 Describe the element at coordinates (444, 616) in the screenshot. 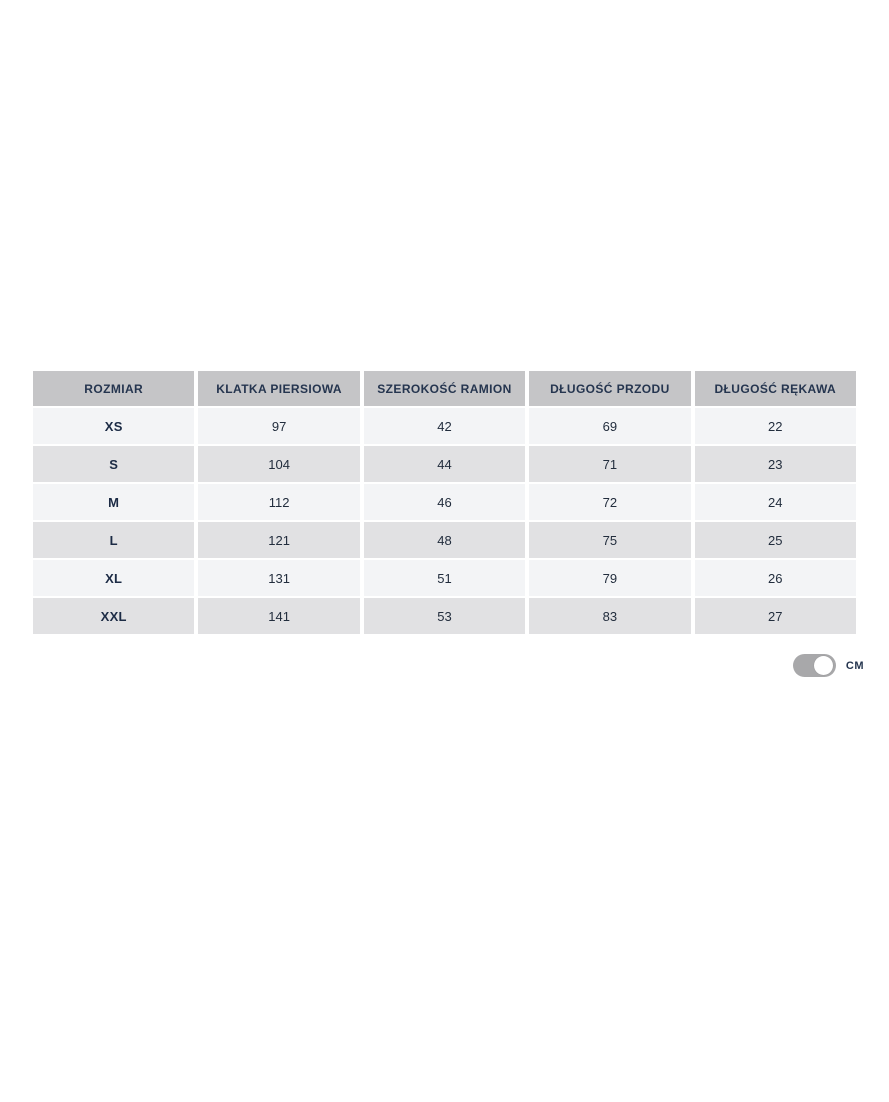

I see `value-cell-shoulders: 53` at that location.